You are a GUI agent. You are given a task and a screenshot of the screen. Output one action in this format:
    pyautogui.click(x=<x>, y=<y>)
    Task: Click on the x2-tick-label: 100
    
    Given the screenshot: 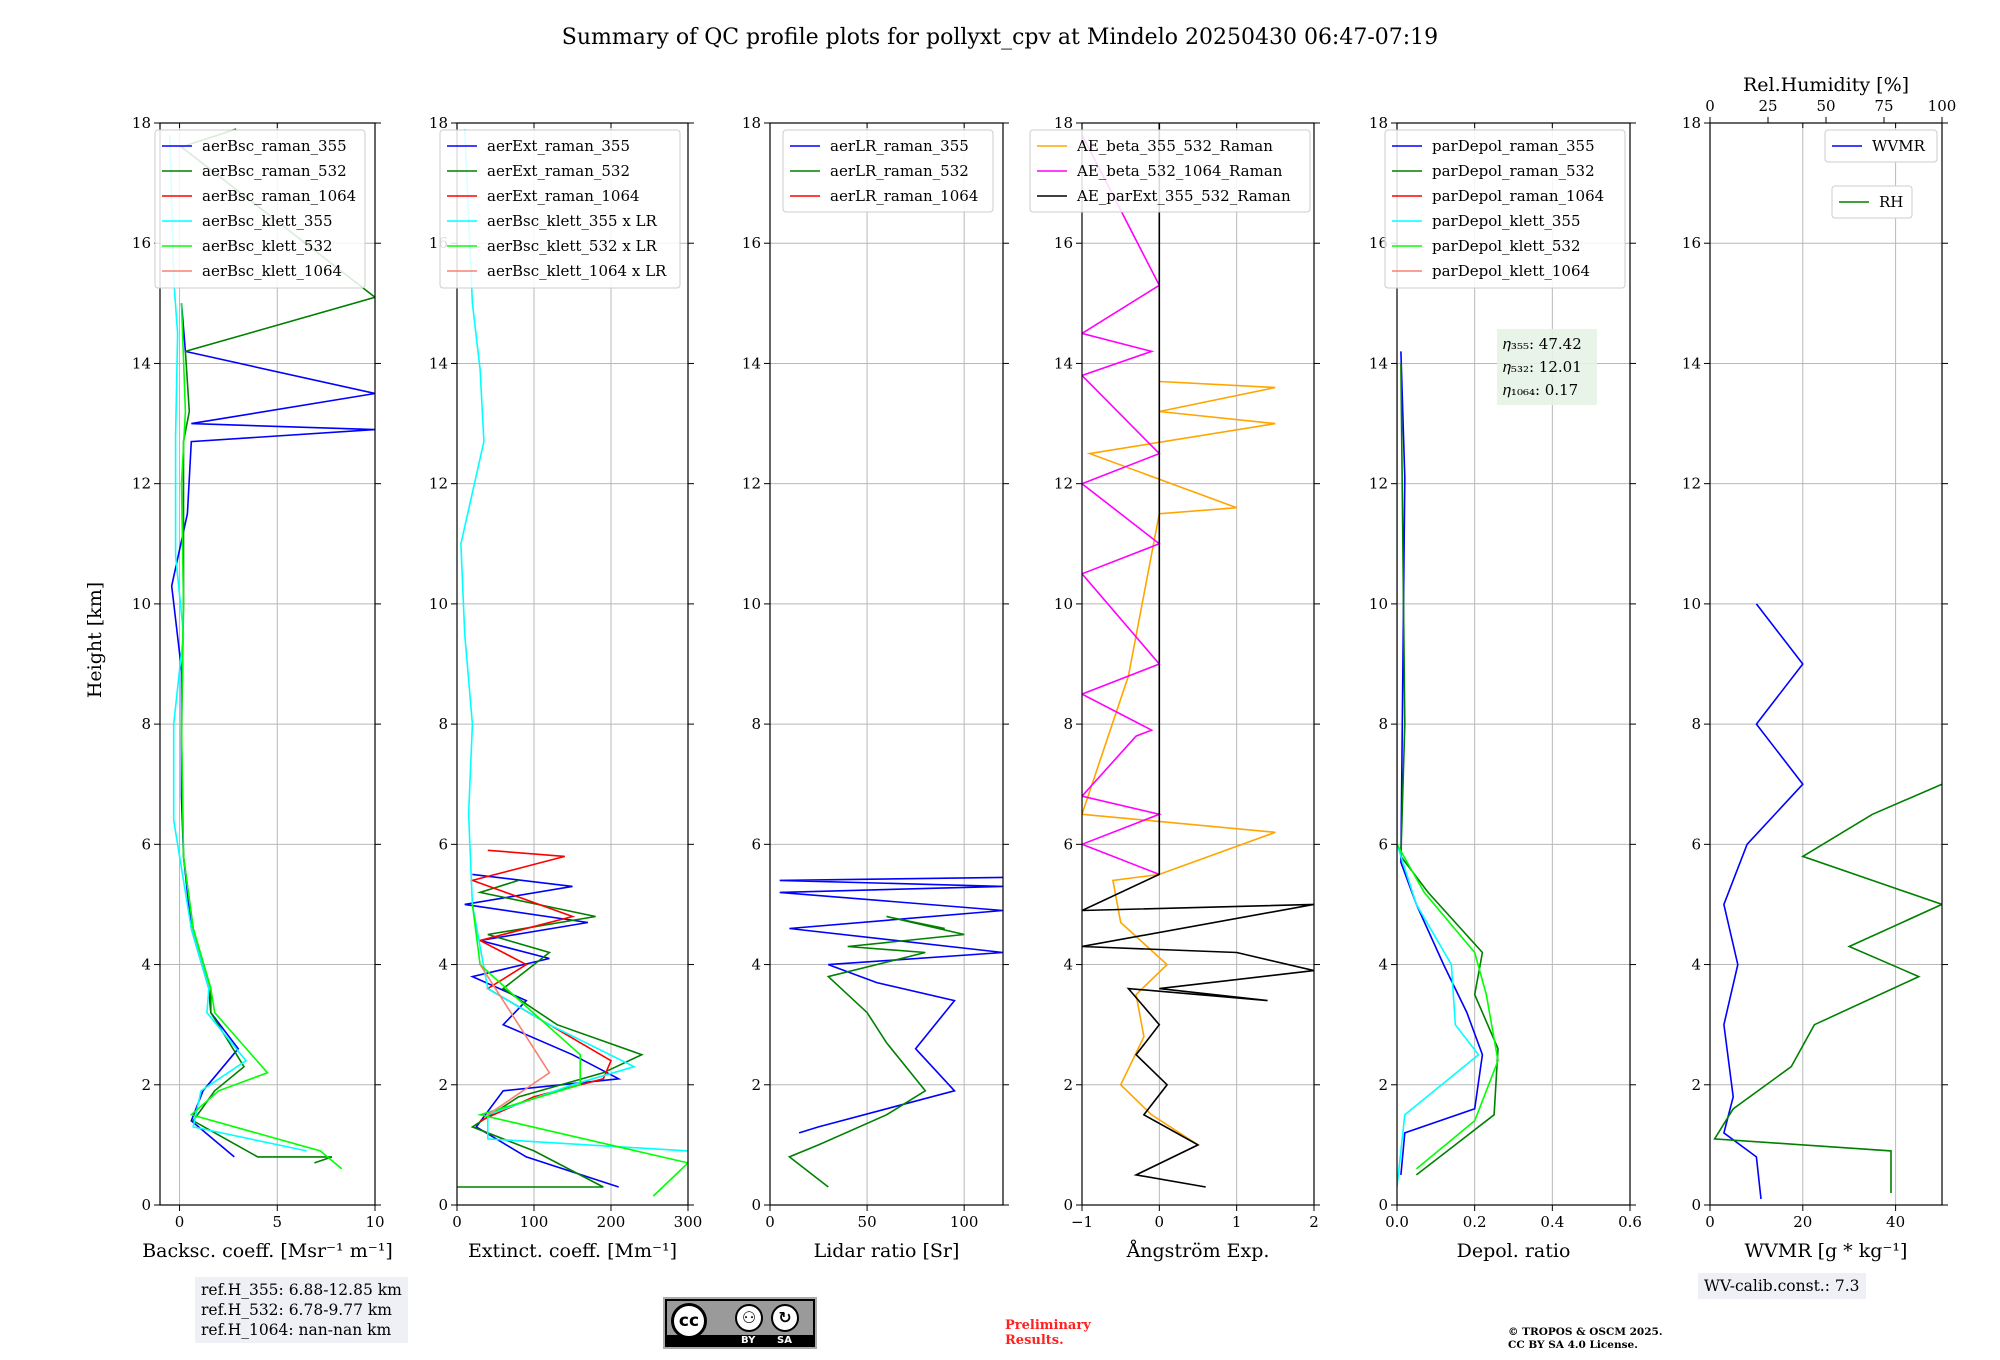 What is the action you would take?
    pyautogui.click(x=1942, y=106)
    